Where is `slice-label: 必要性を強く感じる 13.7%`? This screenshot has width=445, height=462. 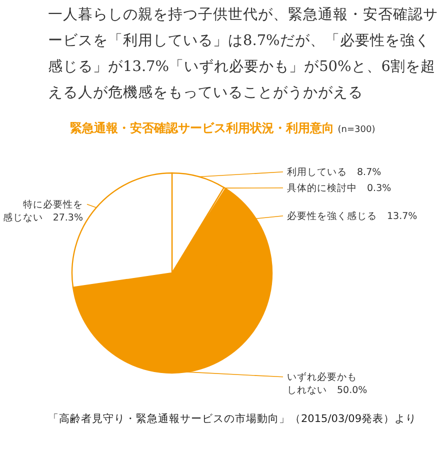 slice-label: 必要性を強く感じる 13.7% is located at coordinates (352, 216).